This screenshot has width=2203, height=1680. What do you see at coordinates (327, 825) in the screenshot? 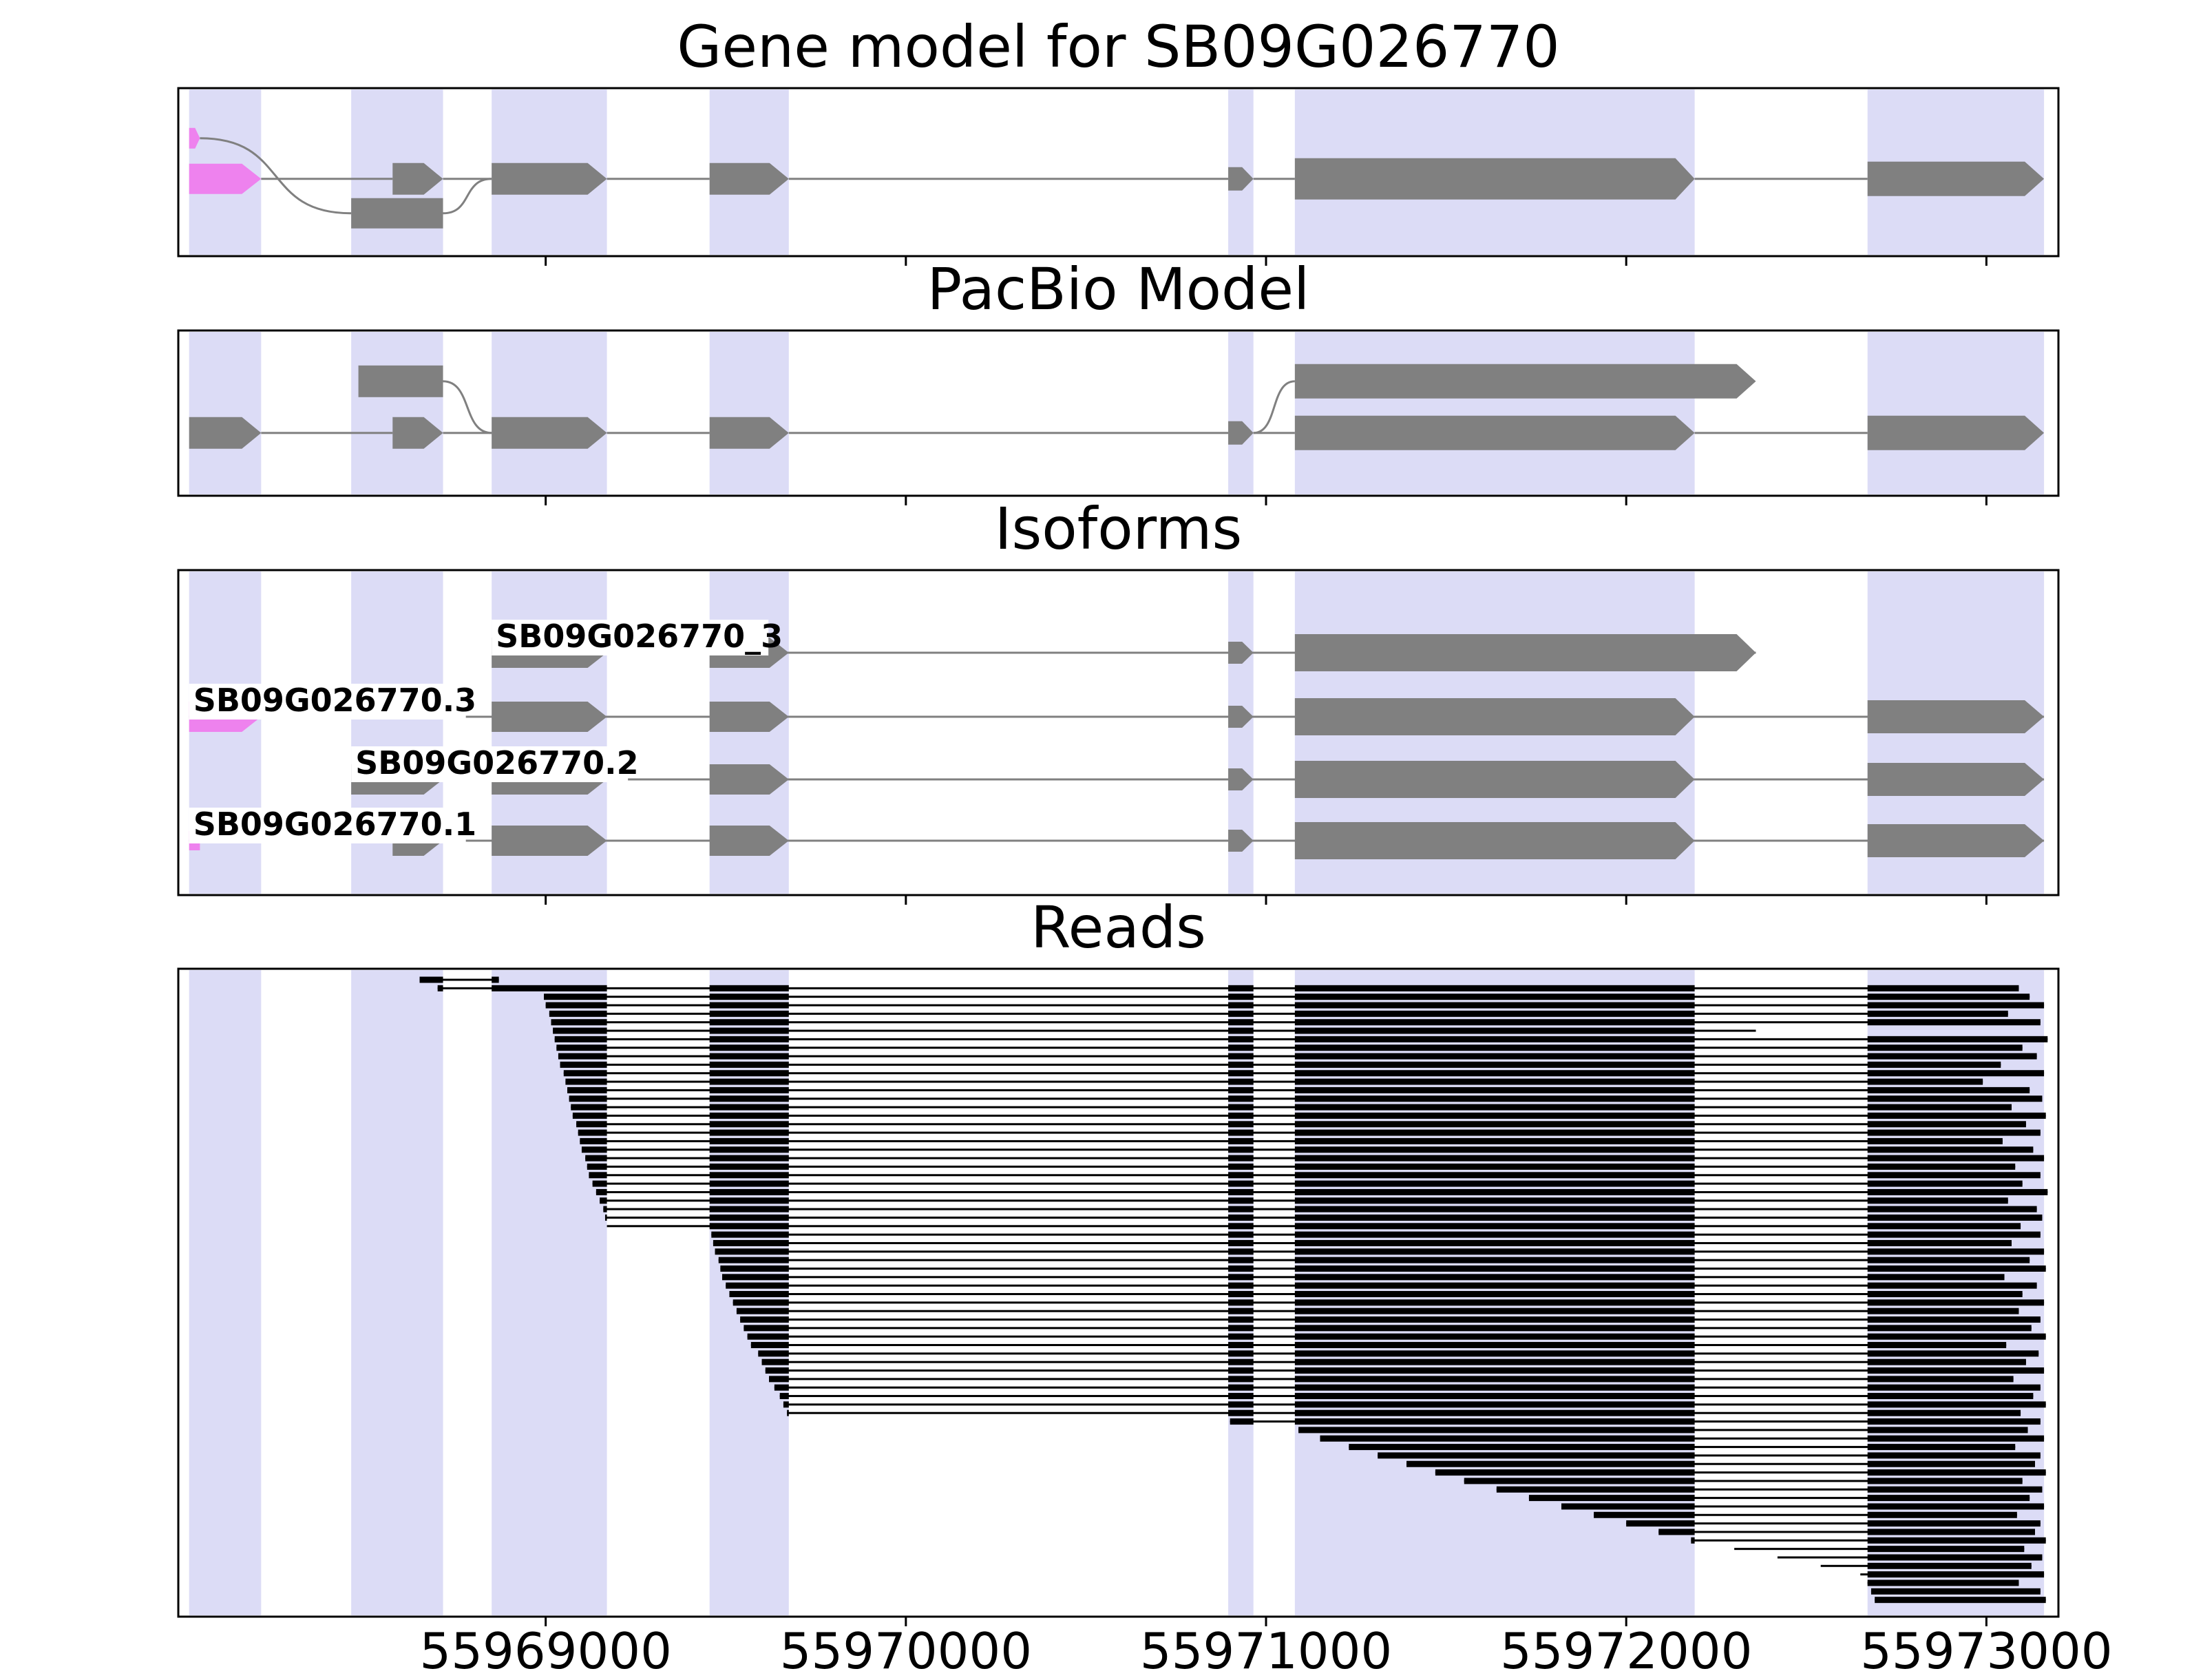
I see `isoform-label-bg` at bounding box center [327, 825].